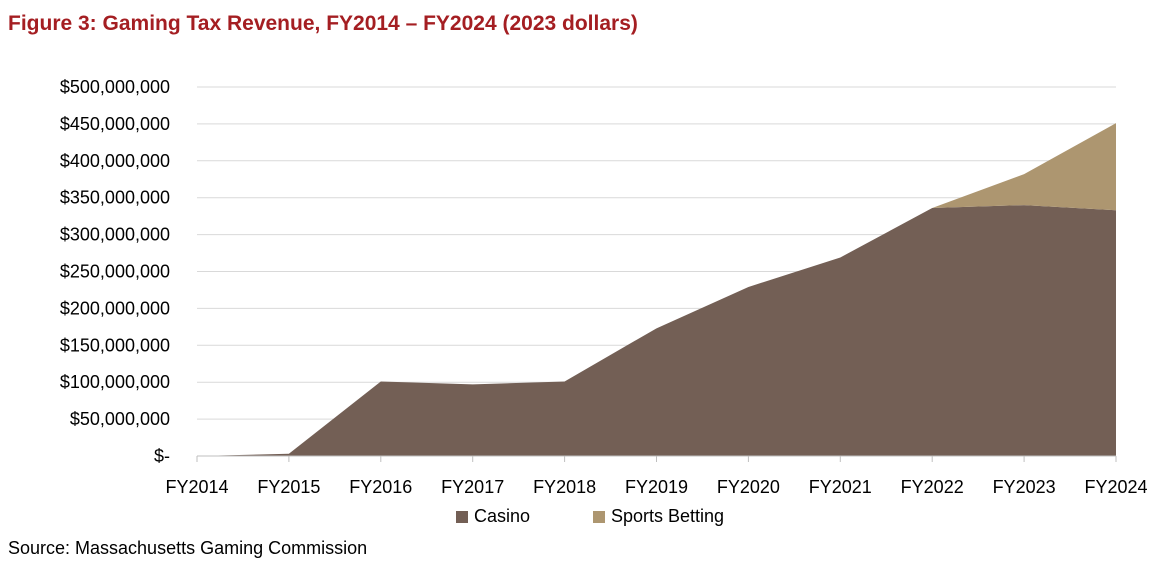 Image resolution: width=1170 pixels, height=574 pixels. What do you see at coordinates (188, 548) in the screenshot?
I see `source-note: Source: Massachusetts Gaming Commission` at bounding box center [188, 548].